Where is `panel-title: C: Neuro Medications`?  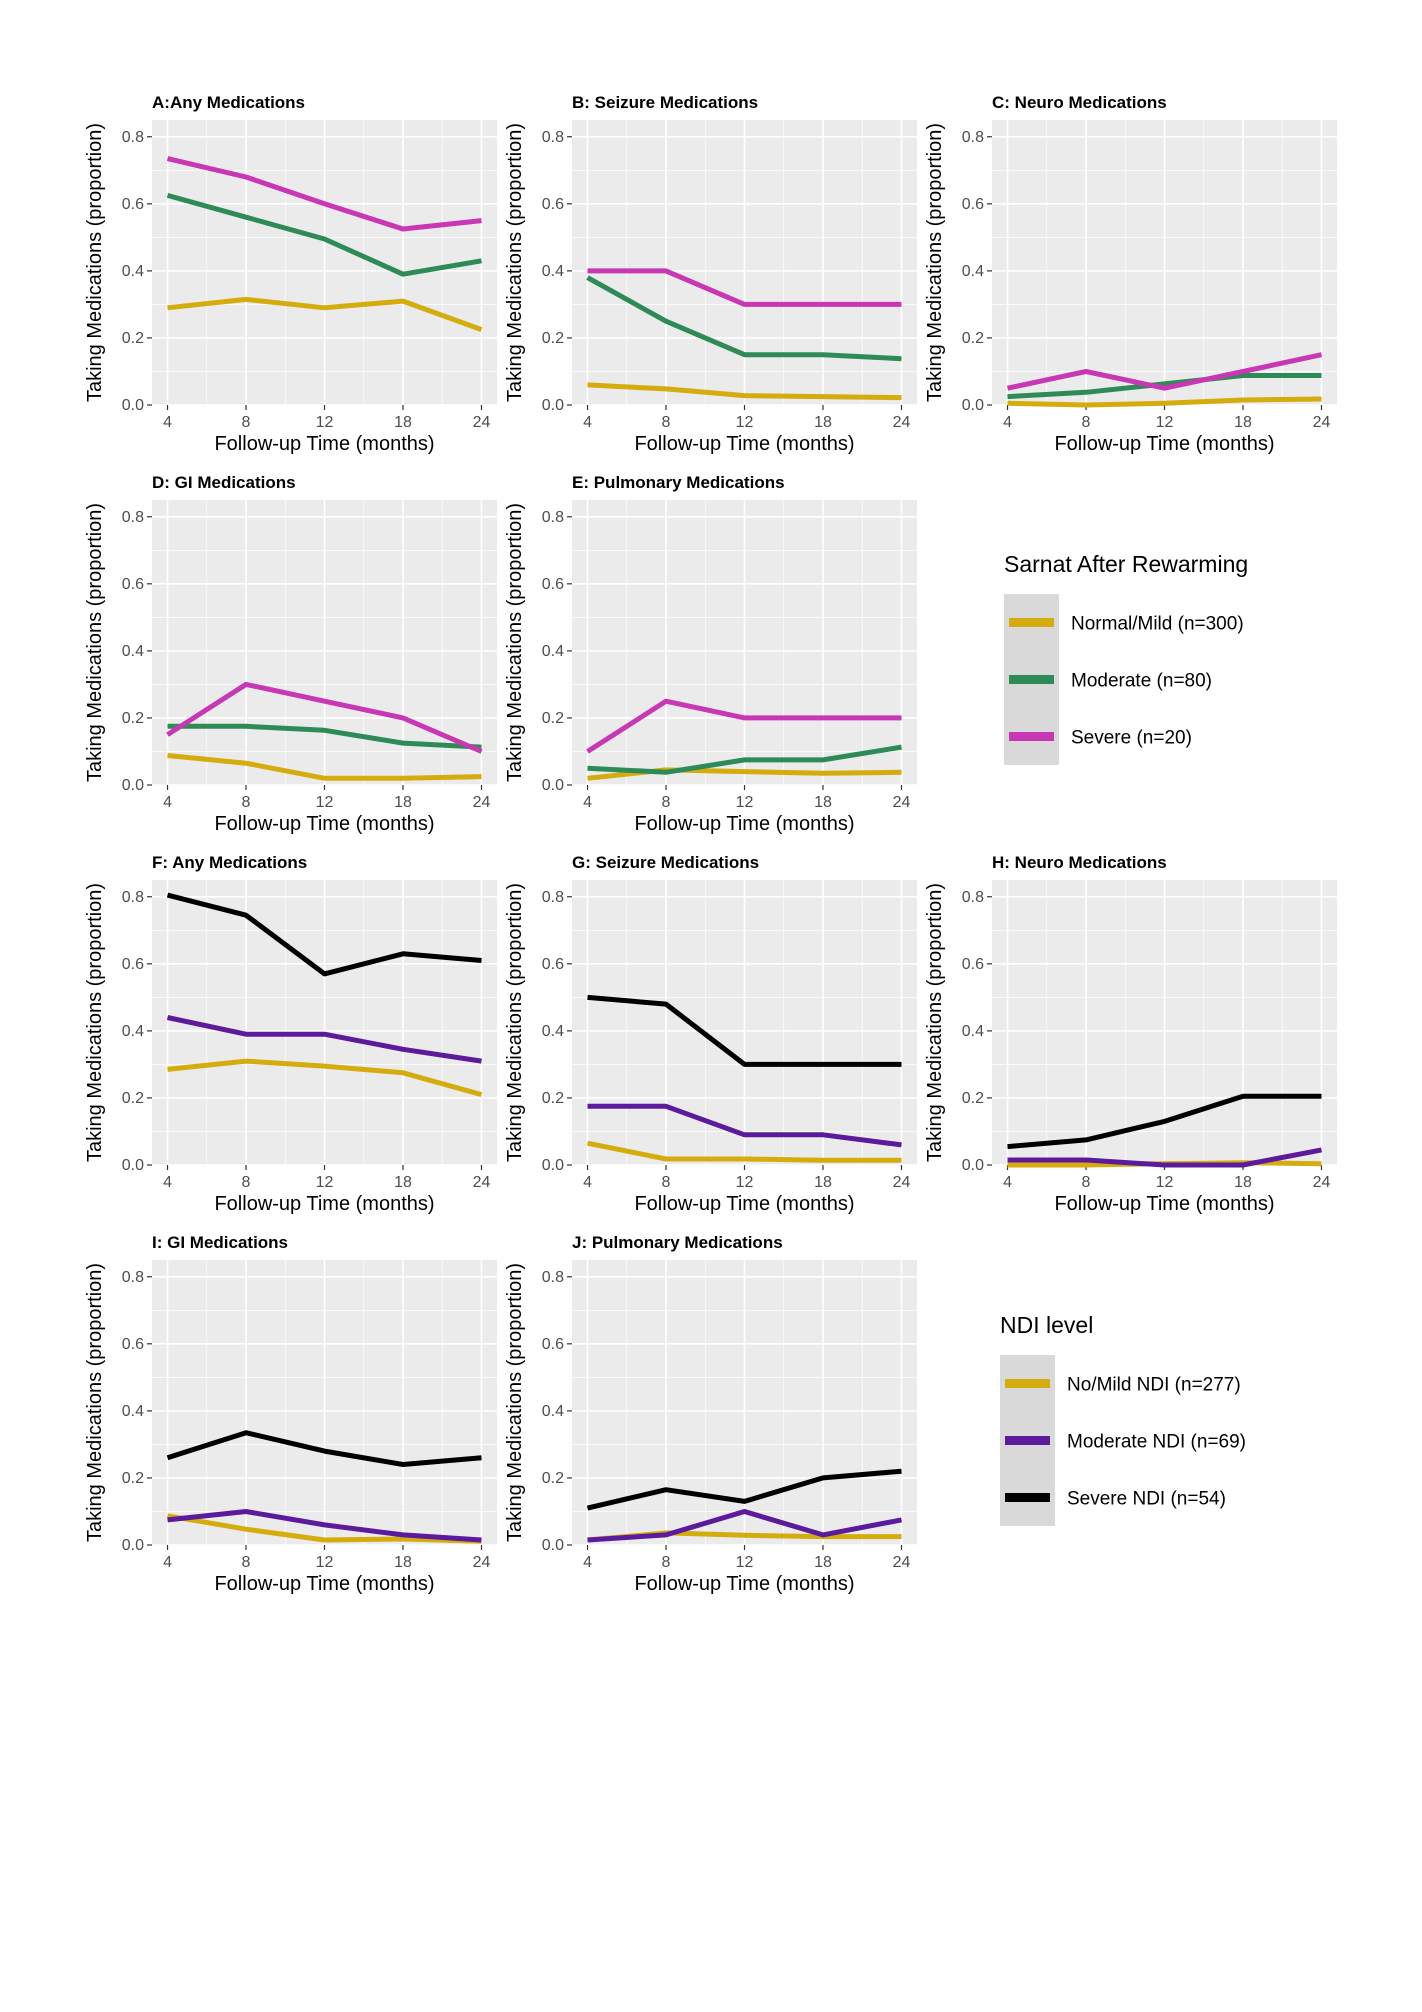
panel-title: C: Neuro Medications is located at coordinates (1079, 102).